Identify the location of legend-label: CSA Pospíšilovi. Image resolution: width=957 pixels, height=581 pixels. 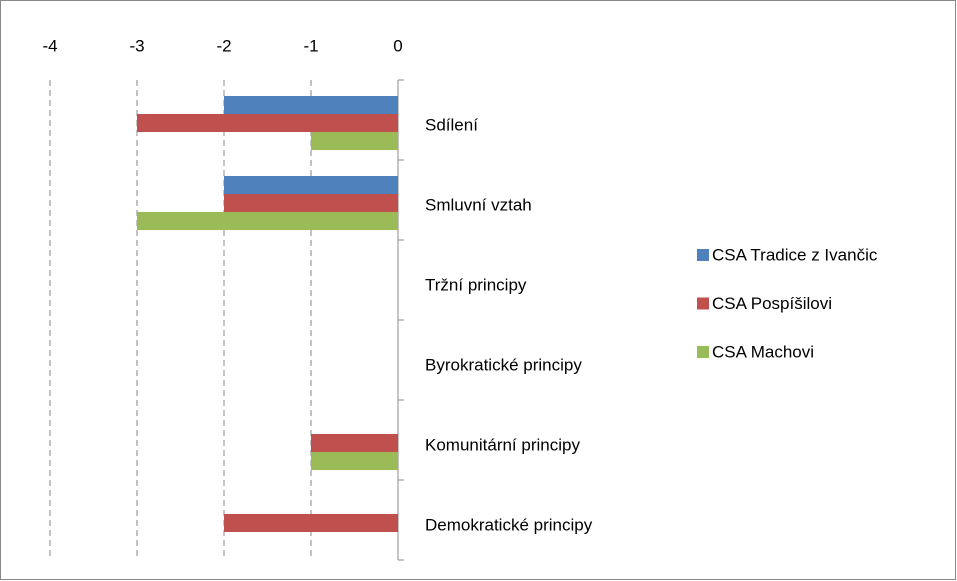
(772, 303).